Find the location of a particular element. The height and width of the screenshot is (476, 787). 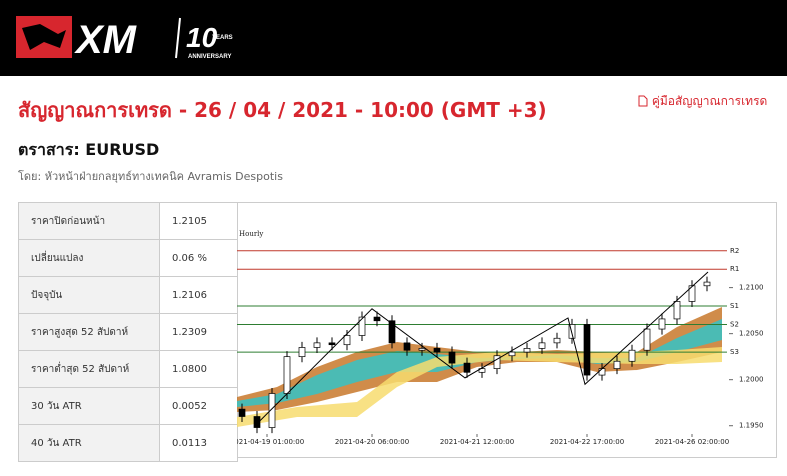

logo-text: XM is located at coordinates (106, 40).